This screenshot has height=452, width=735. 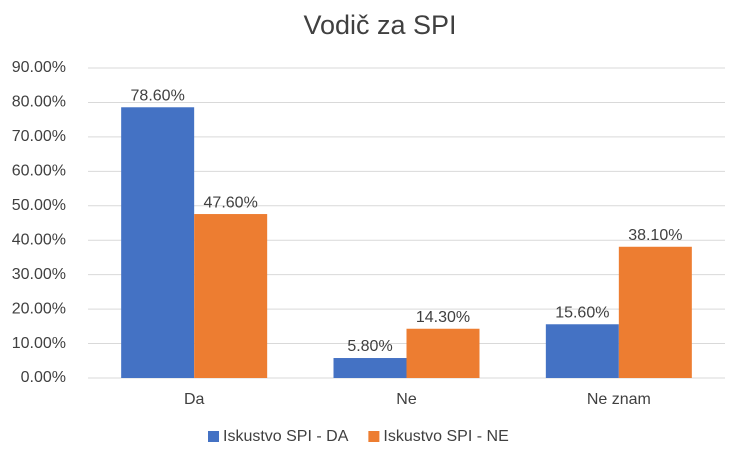 I want to click on y-tick-label: 0.00%, so click(x=43, y=377).